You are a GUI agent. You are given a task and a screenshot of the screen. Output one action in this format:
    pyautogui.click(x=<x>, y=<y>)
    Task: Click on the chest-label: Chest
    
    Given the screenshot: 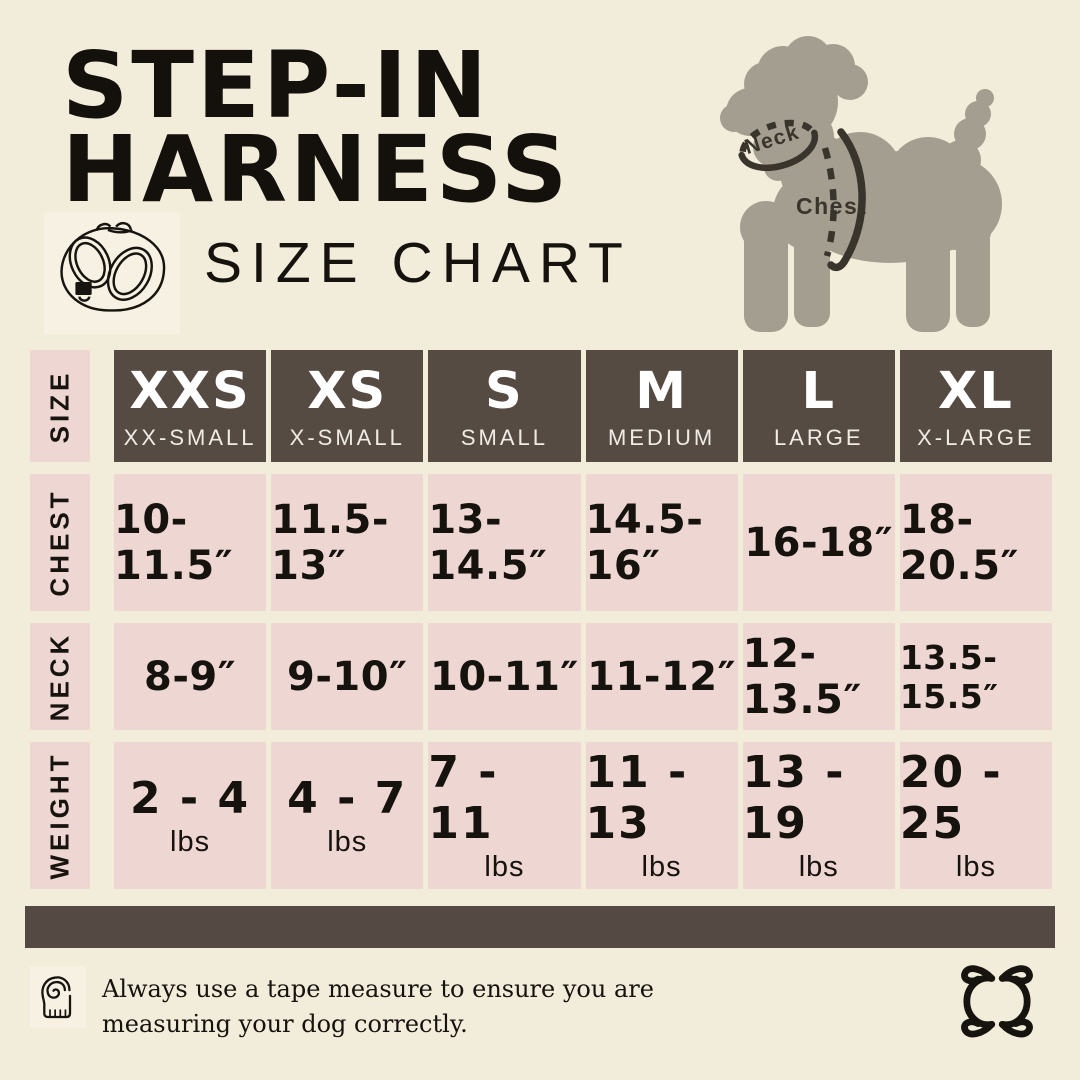 What is the action you would take?
    pyautogui.click(x=831, y=206)
    